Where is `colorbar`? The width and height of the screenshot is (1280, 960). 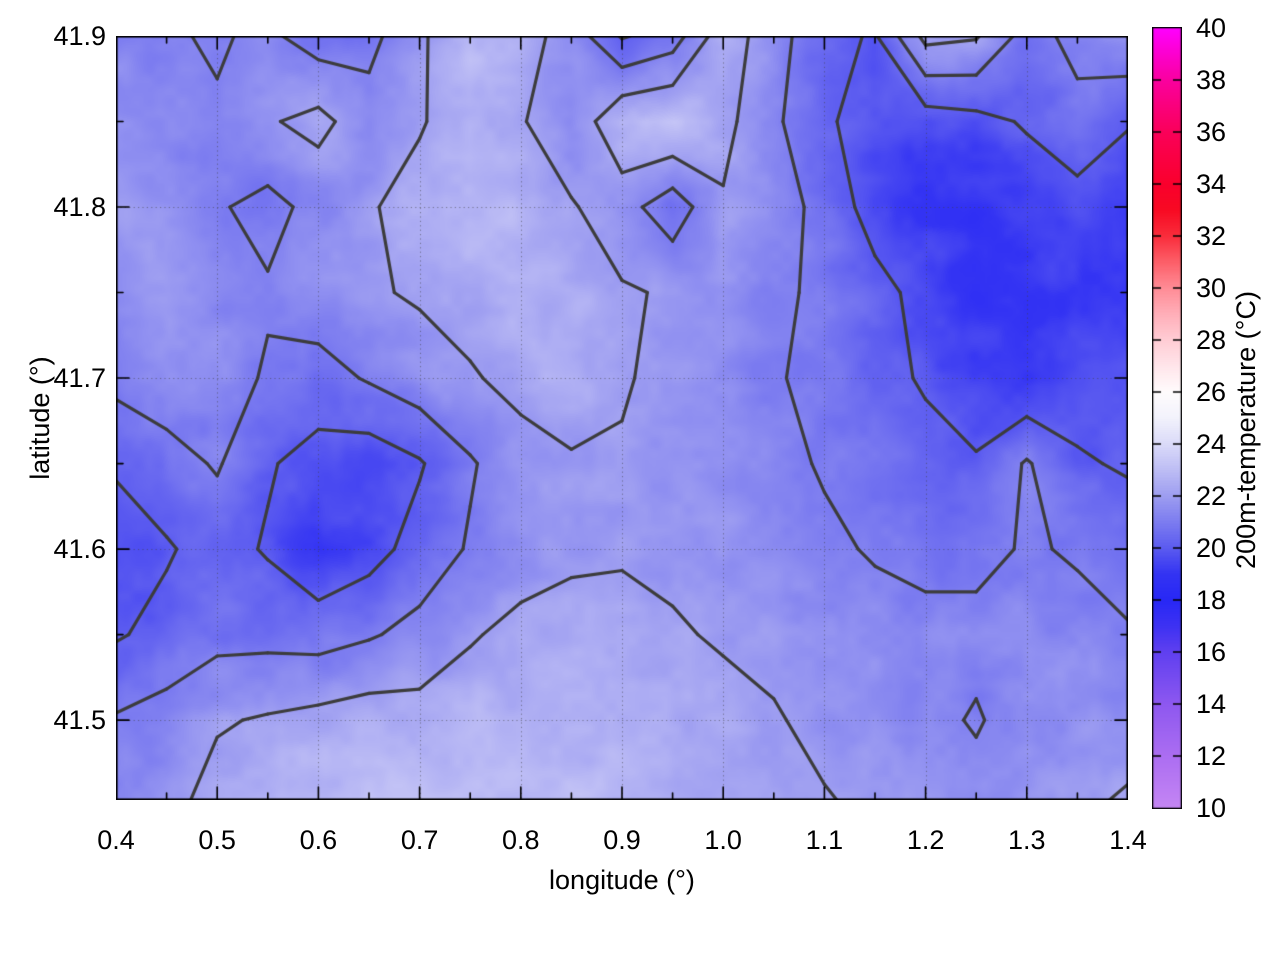 colorbar is located at coordinates (1167, 418).